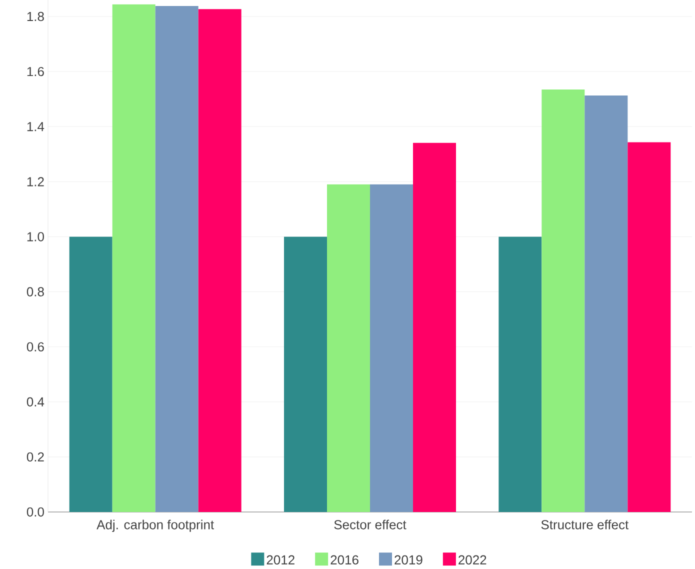  I want to click on y-tick-label: 1.6, so click(35, 71).